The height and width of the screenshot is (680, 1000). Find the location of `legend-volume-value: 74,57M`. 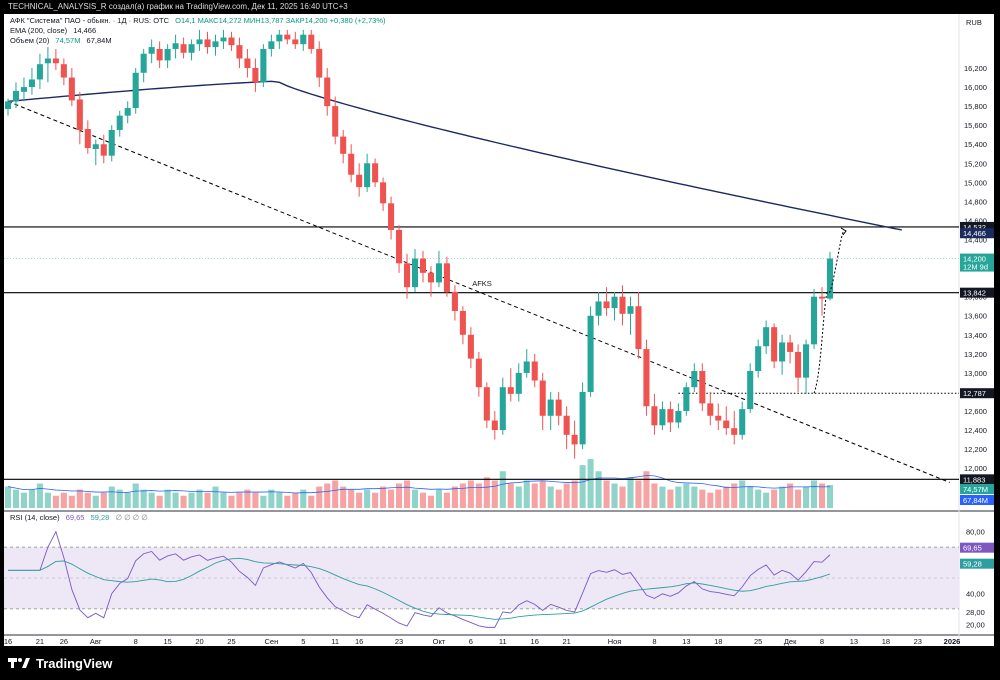

legend-volume-value: 74,57M is located at coordinates (68, 40).